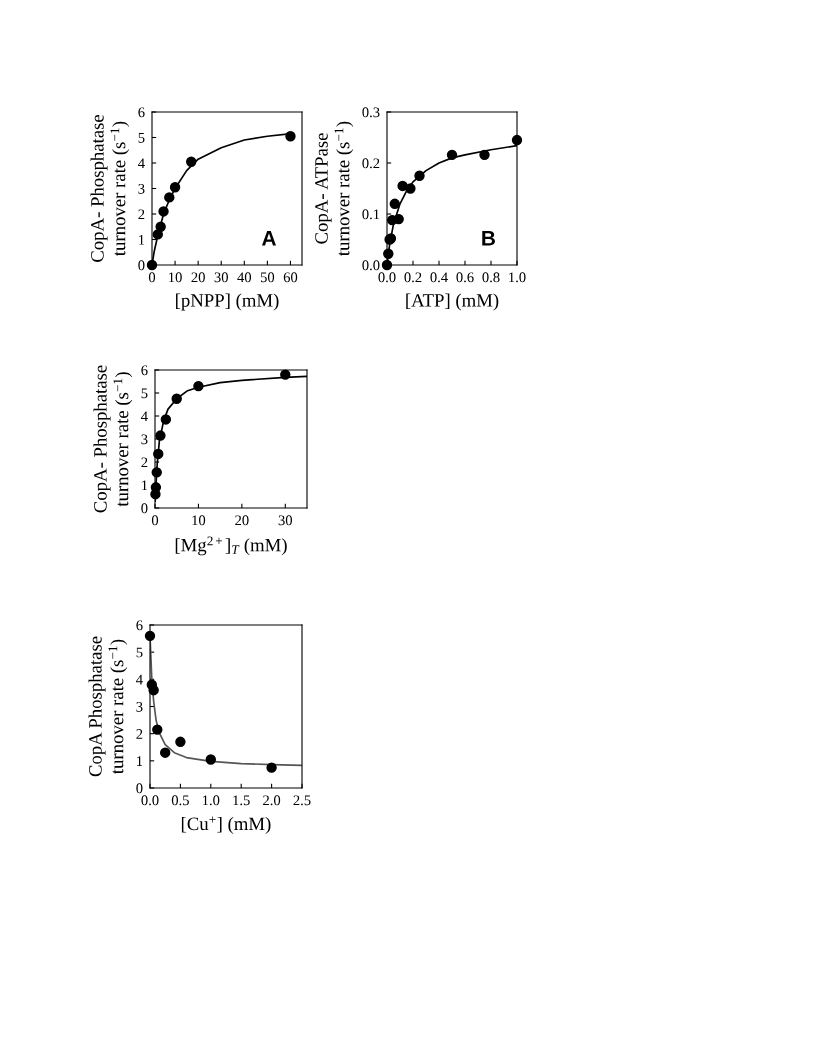  Describe the element at coordinates (465, 277) in the screenshot. I see `x-tick-label: 0.6` at that location.